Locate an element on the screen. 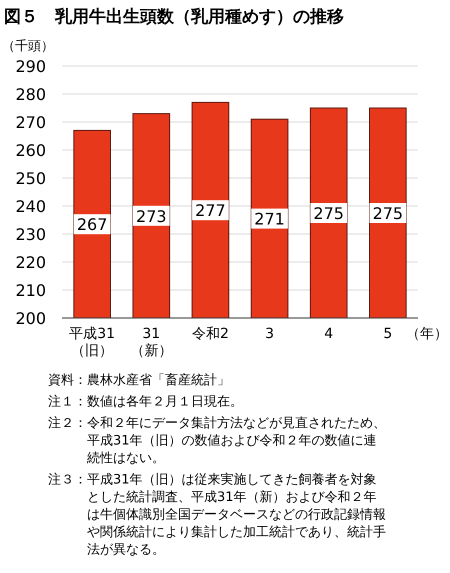 Image resolution: width=450 pixels, height=573 pixels. text: 資料：農林水産省「畜産統計」 is located at coordinates (139, 380).